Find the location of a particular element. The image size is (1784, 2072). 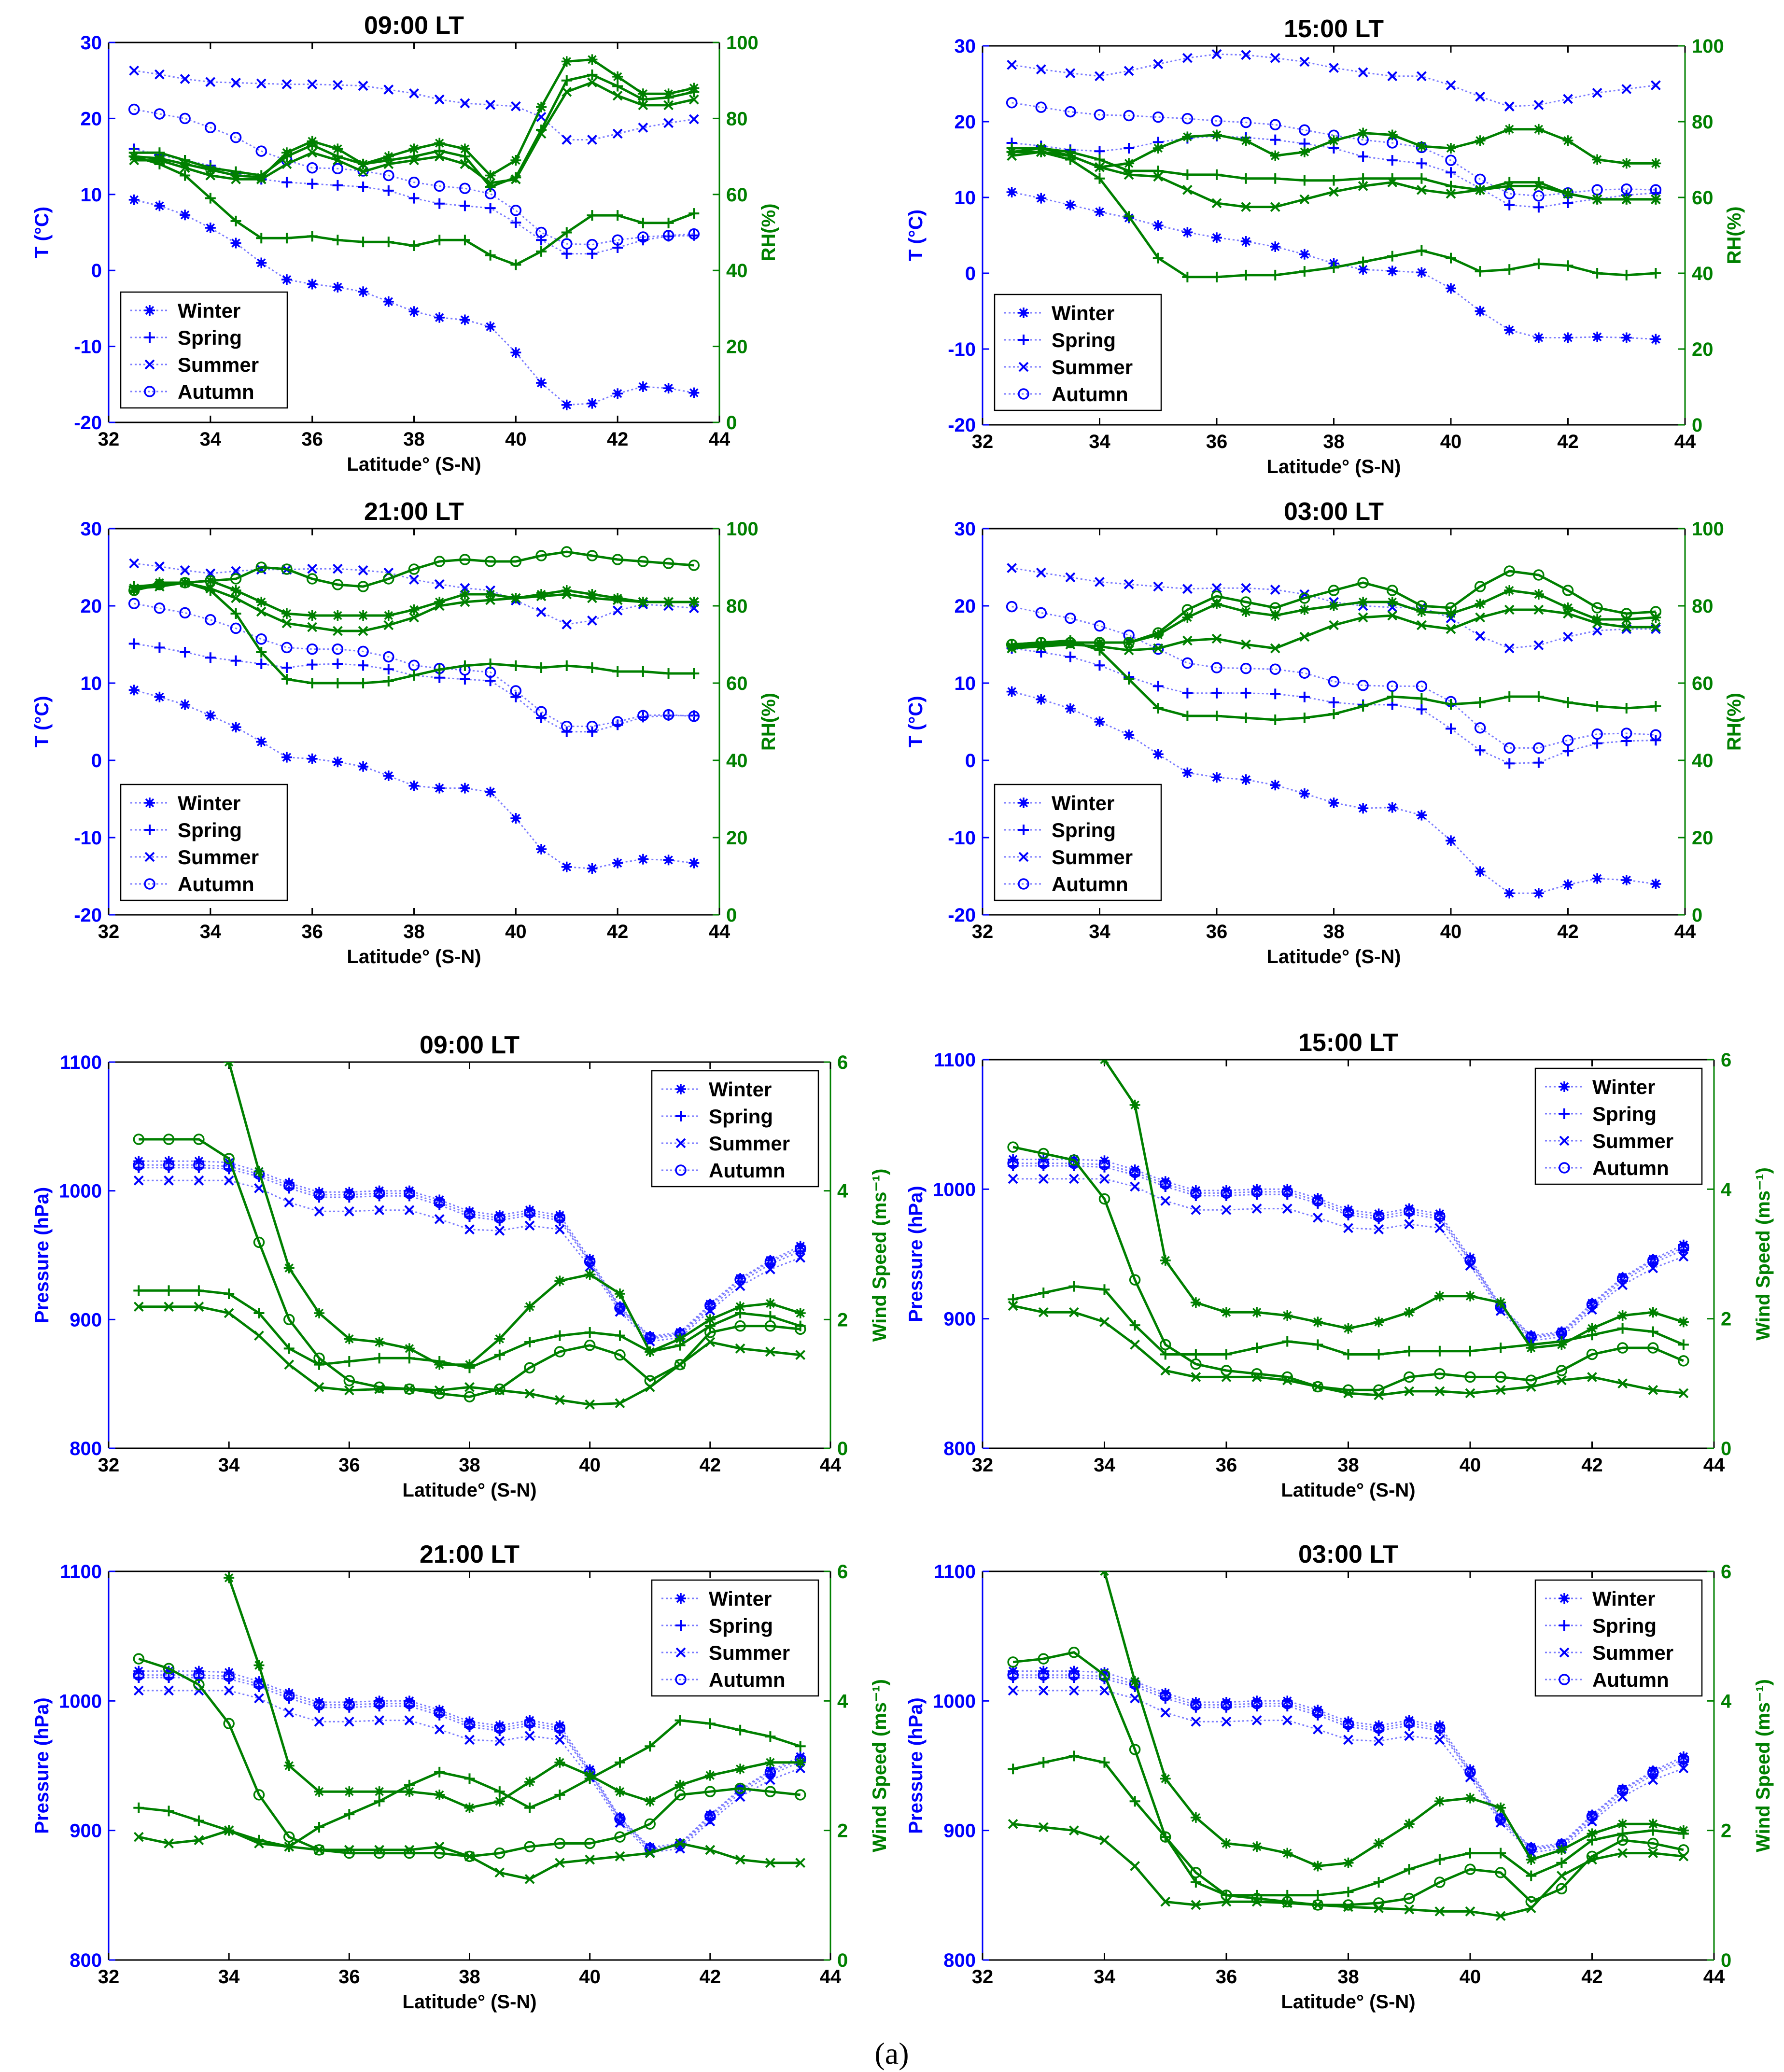

right-tick-label: 80 is located at coordinates (737, 119).